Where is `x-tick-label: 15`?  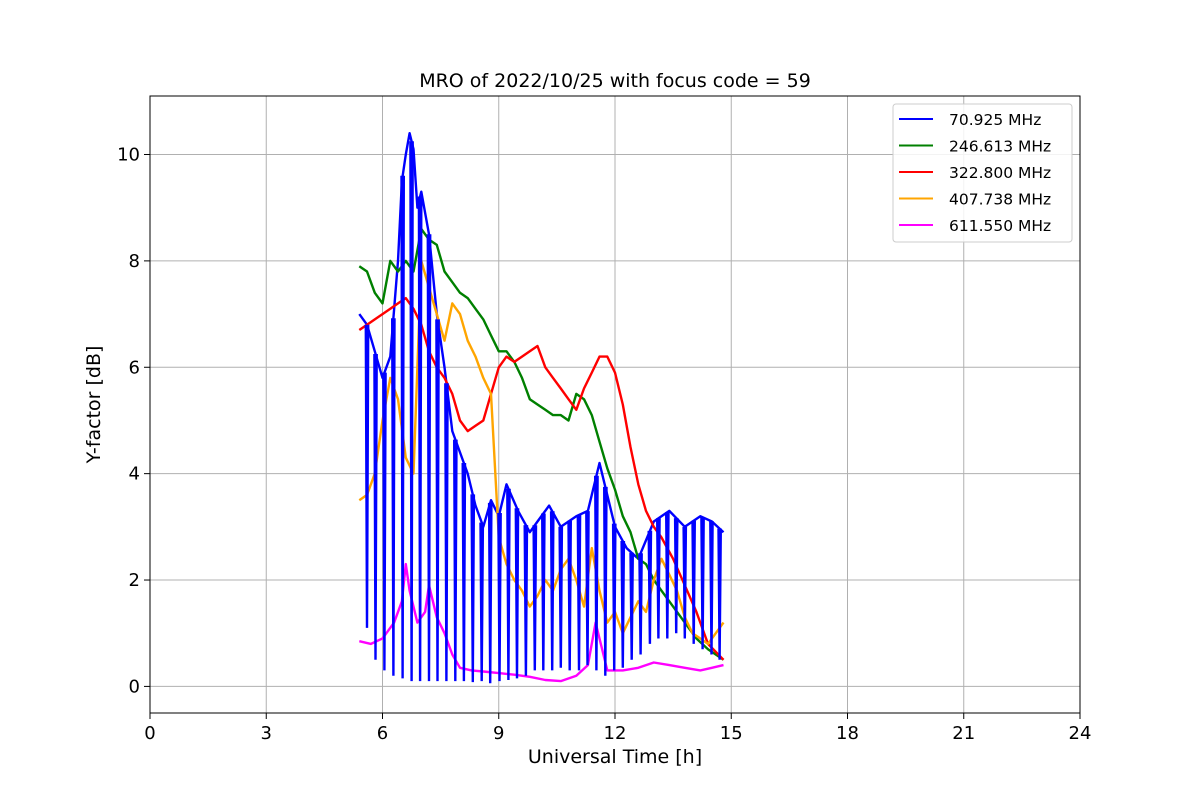
x-tick-label: 15 is located at coordinates (731, 733).